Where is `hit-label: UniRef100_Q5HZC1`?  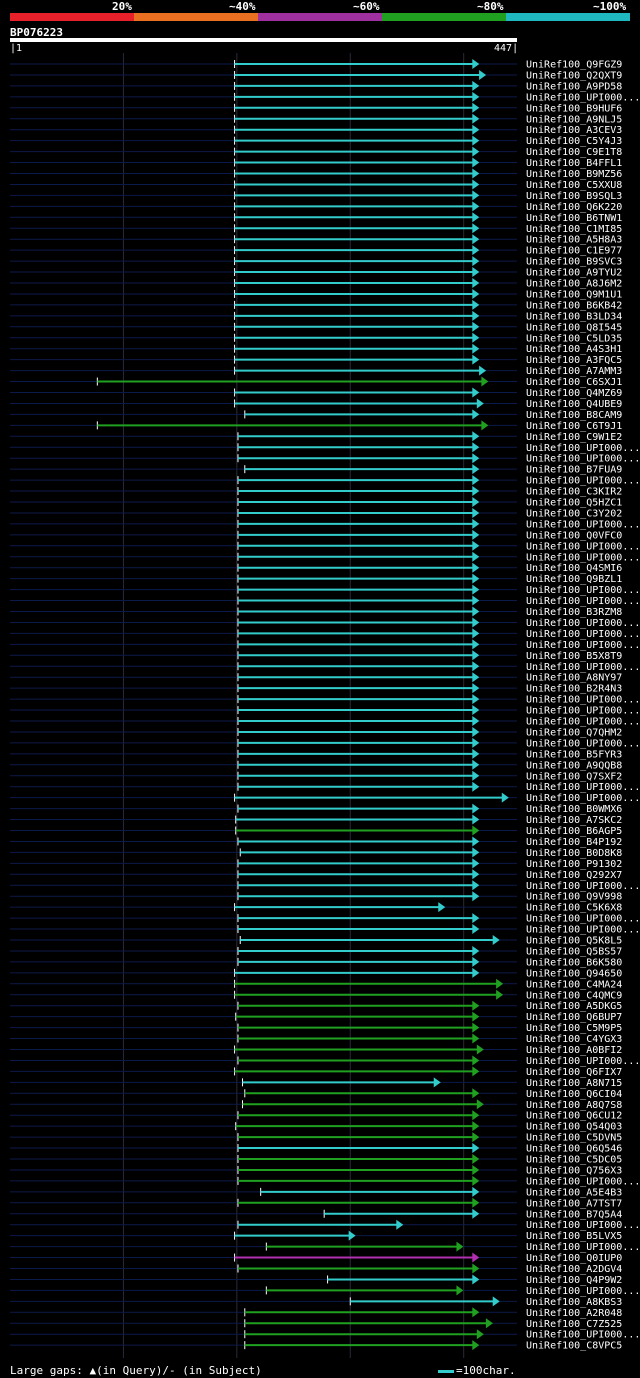
hit-label: UniRef100_Q5HZC1 is located at coordinates (574, 503).